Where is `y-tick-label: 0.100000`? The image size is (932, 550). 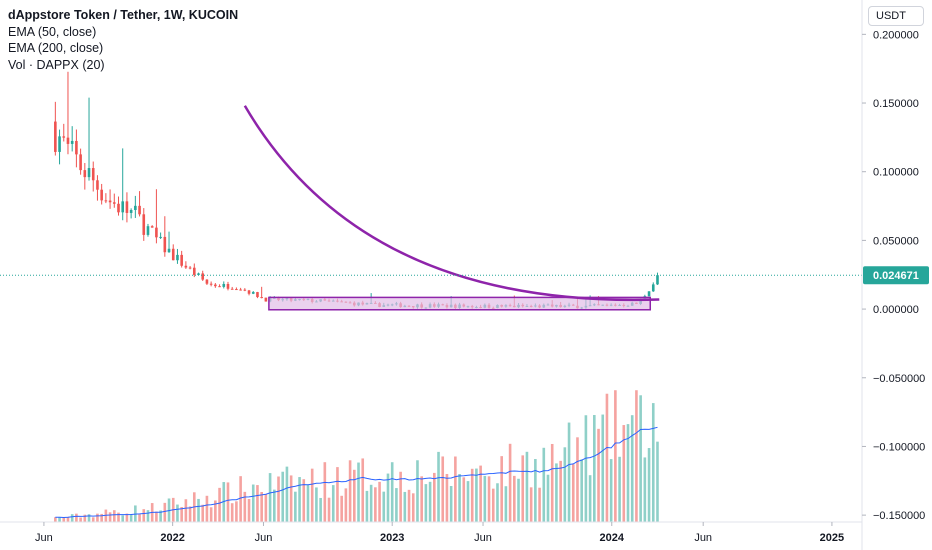 y-tick-label: 0.100000 is located at coordinates (896, 173).